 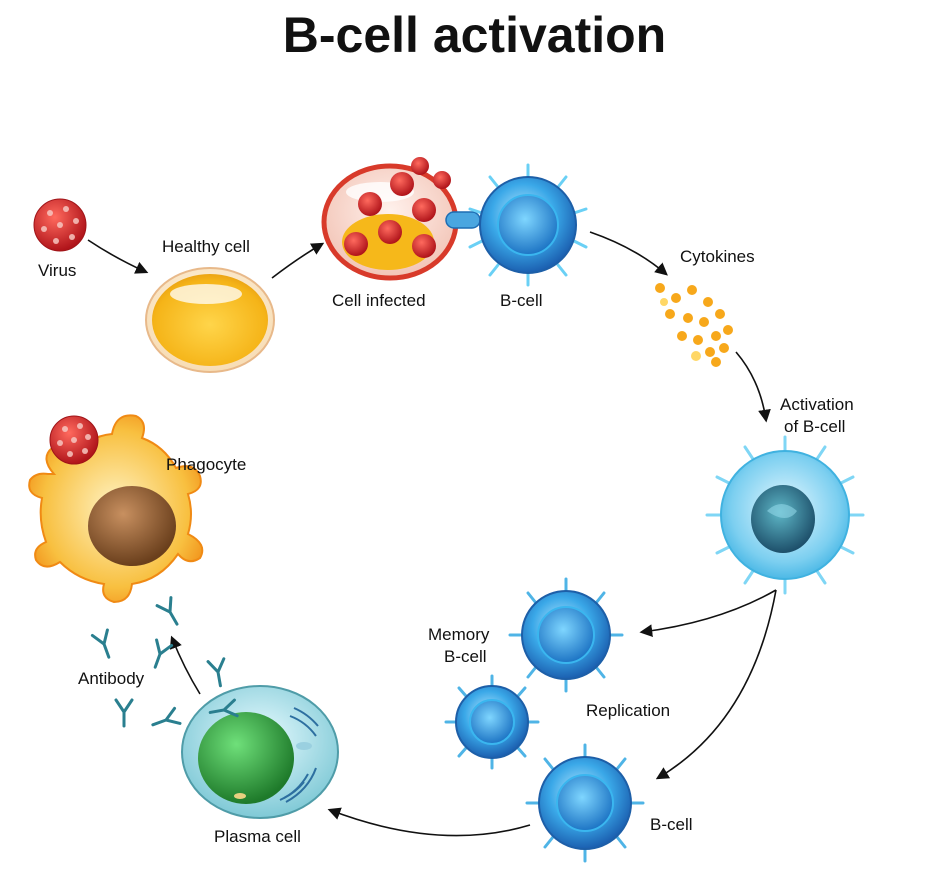 What do you see at coordinates (206, 464) in the screenshot?
I see `label-phagocyte: Phagocyte` at bounding box center [206, 464].